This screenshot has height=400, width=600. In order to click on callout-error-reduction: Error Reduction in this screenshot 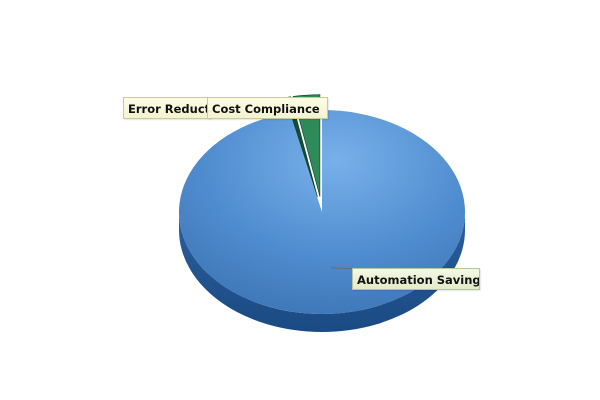, I will do `click(167, 108)`.